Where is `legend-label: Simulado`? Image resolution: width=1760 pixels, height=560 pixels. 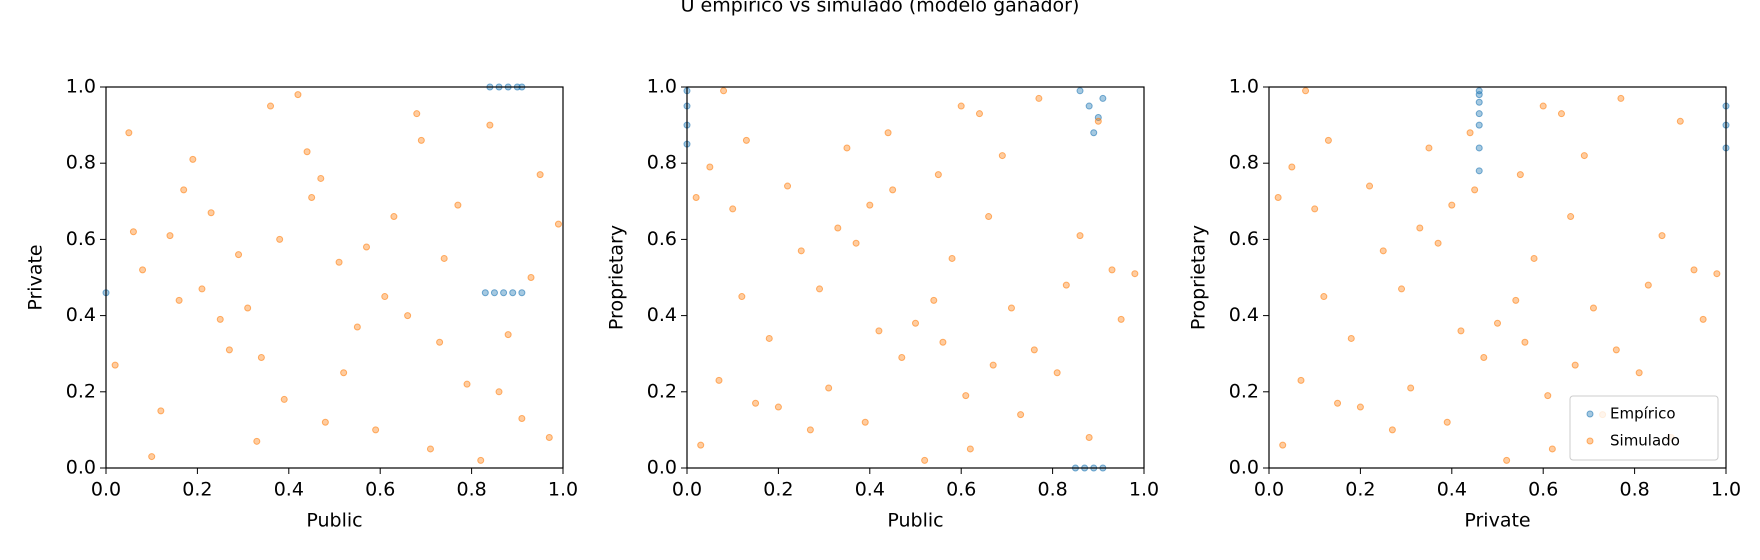
legend-label: Simulado is located at coordinates (1645, 441).